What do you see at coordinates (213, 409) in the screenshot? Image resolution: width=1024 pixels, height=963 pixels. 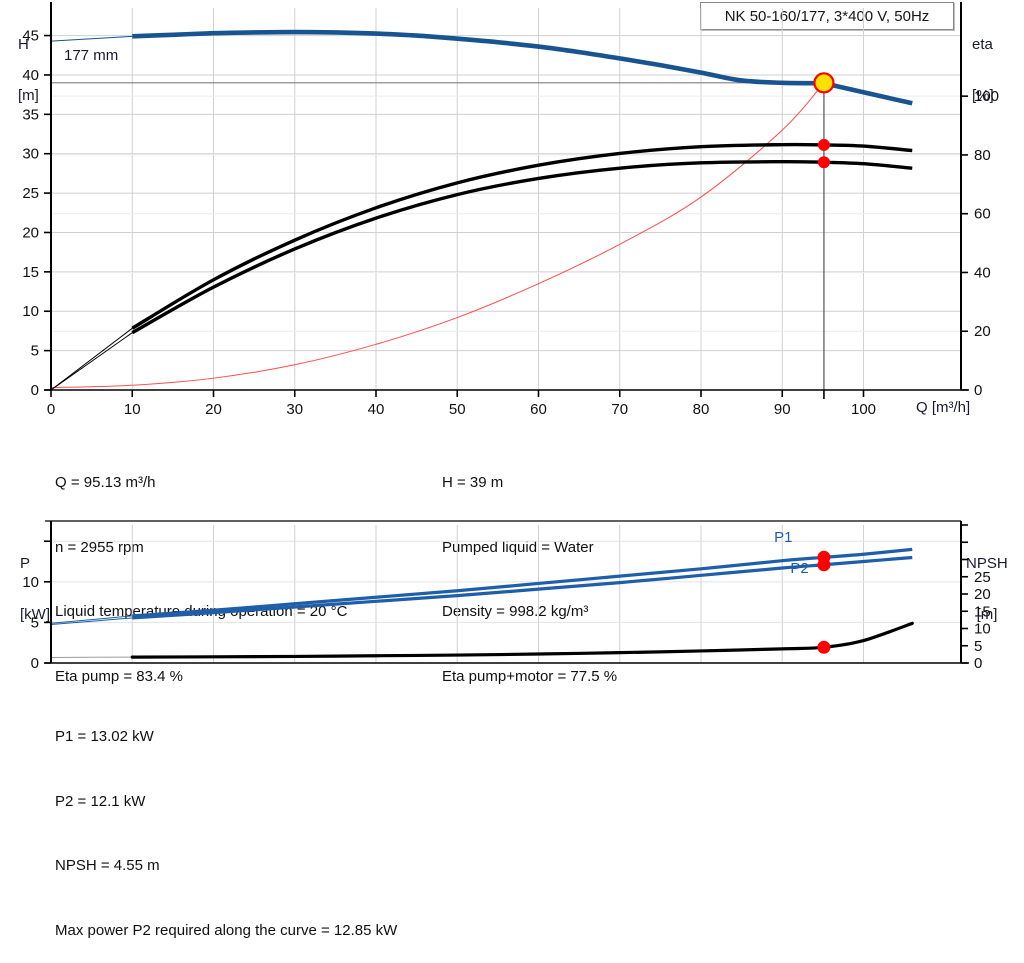 I see `top-bottom-tick: 20` at bounding box center [213, 409].